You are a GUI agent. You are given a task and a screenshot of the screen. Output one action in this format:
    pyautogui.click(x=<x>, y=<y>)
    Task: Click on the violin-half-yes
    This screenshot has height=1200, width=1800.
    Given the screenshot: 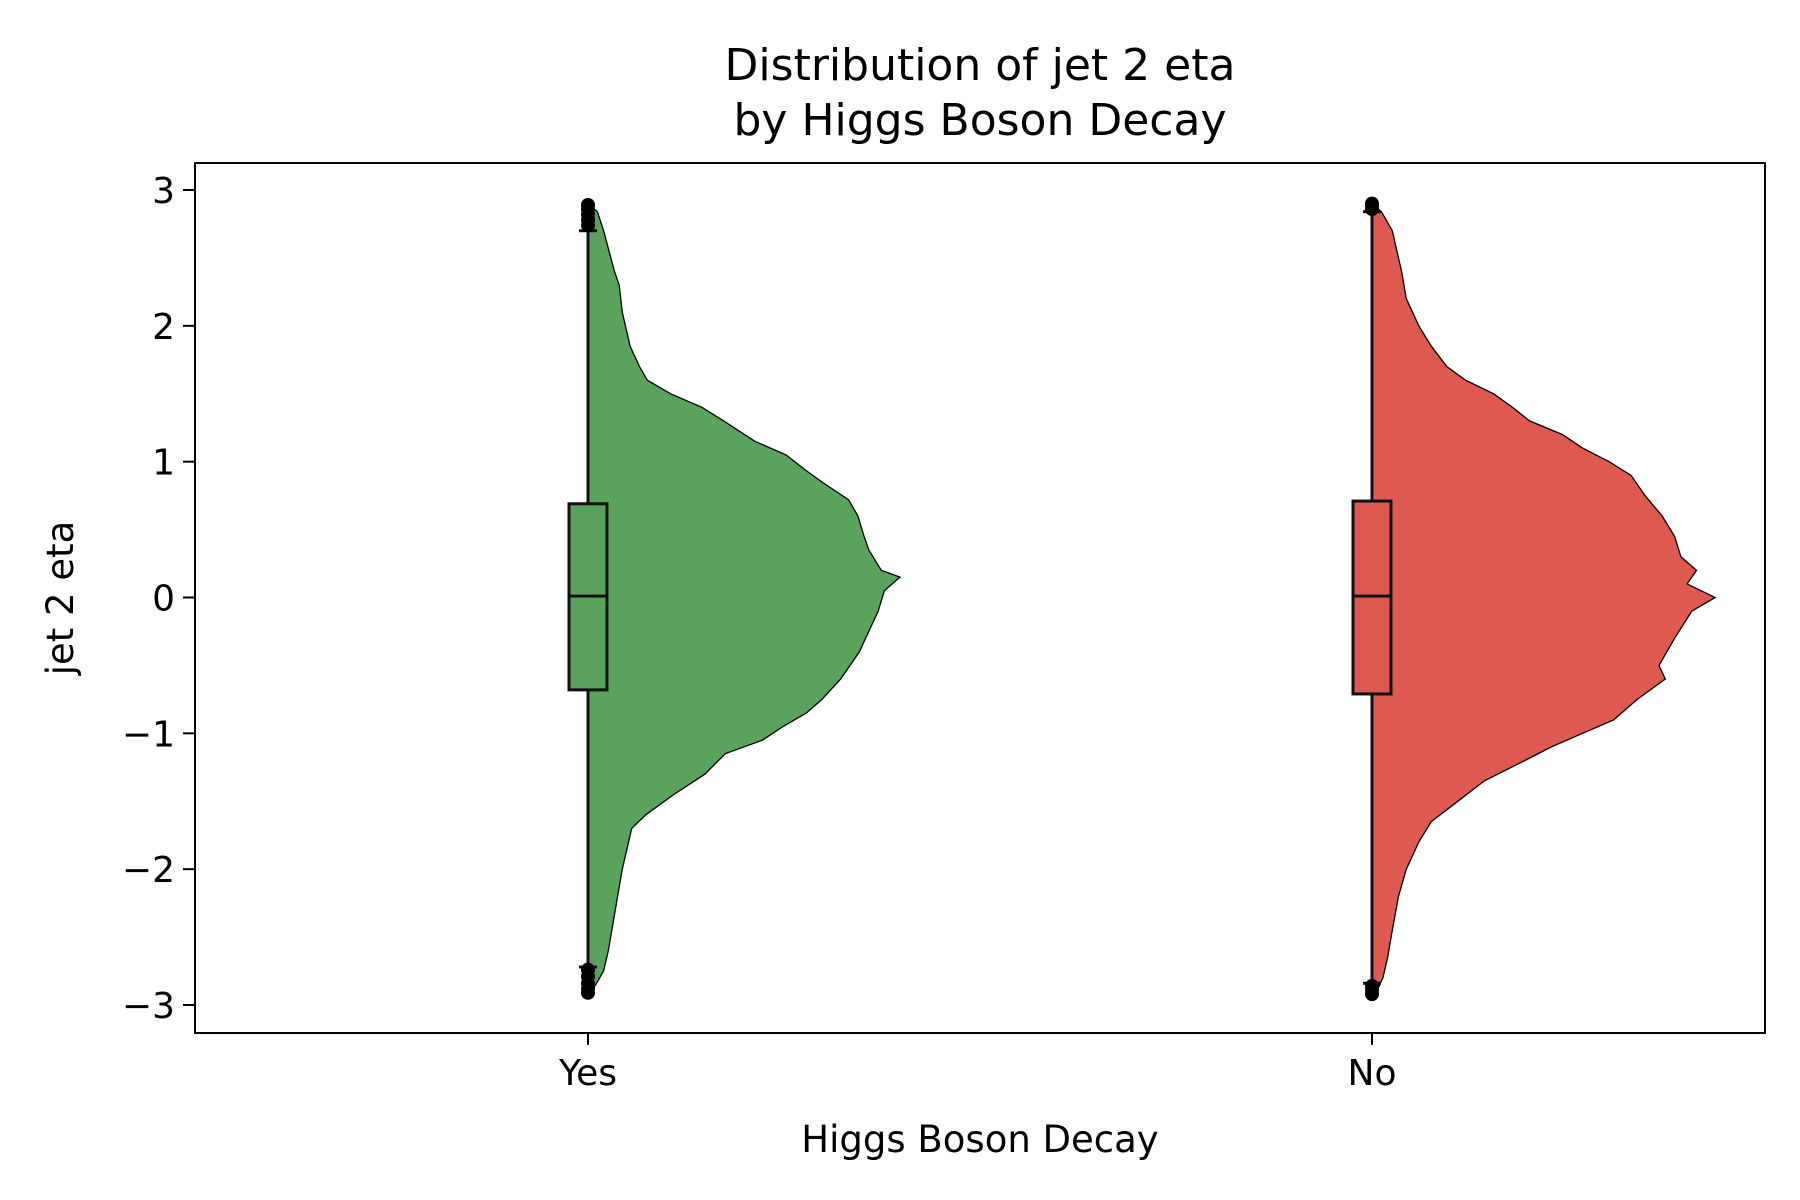 What is the action you would take?
    pyautogui.click(x=744, y=599)
    